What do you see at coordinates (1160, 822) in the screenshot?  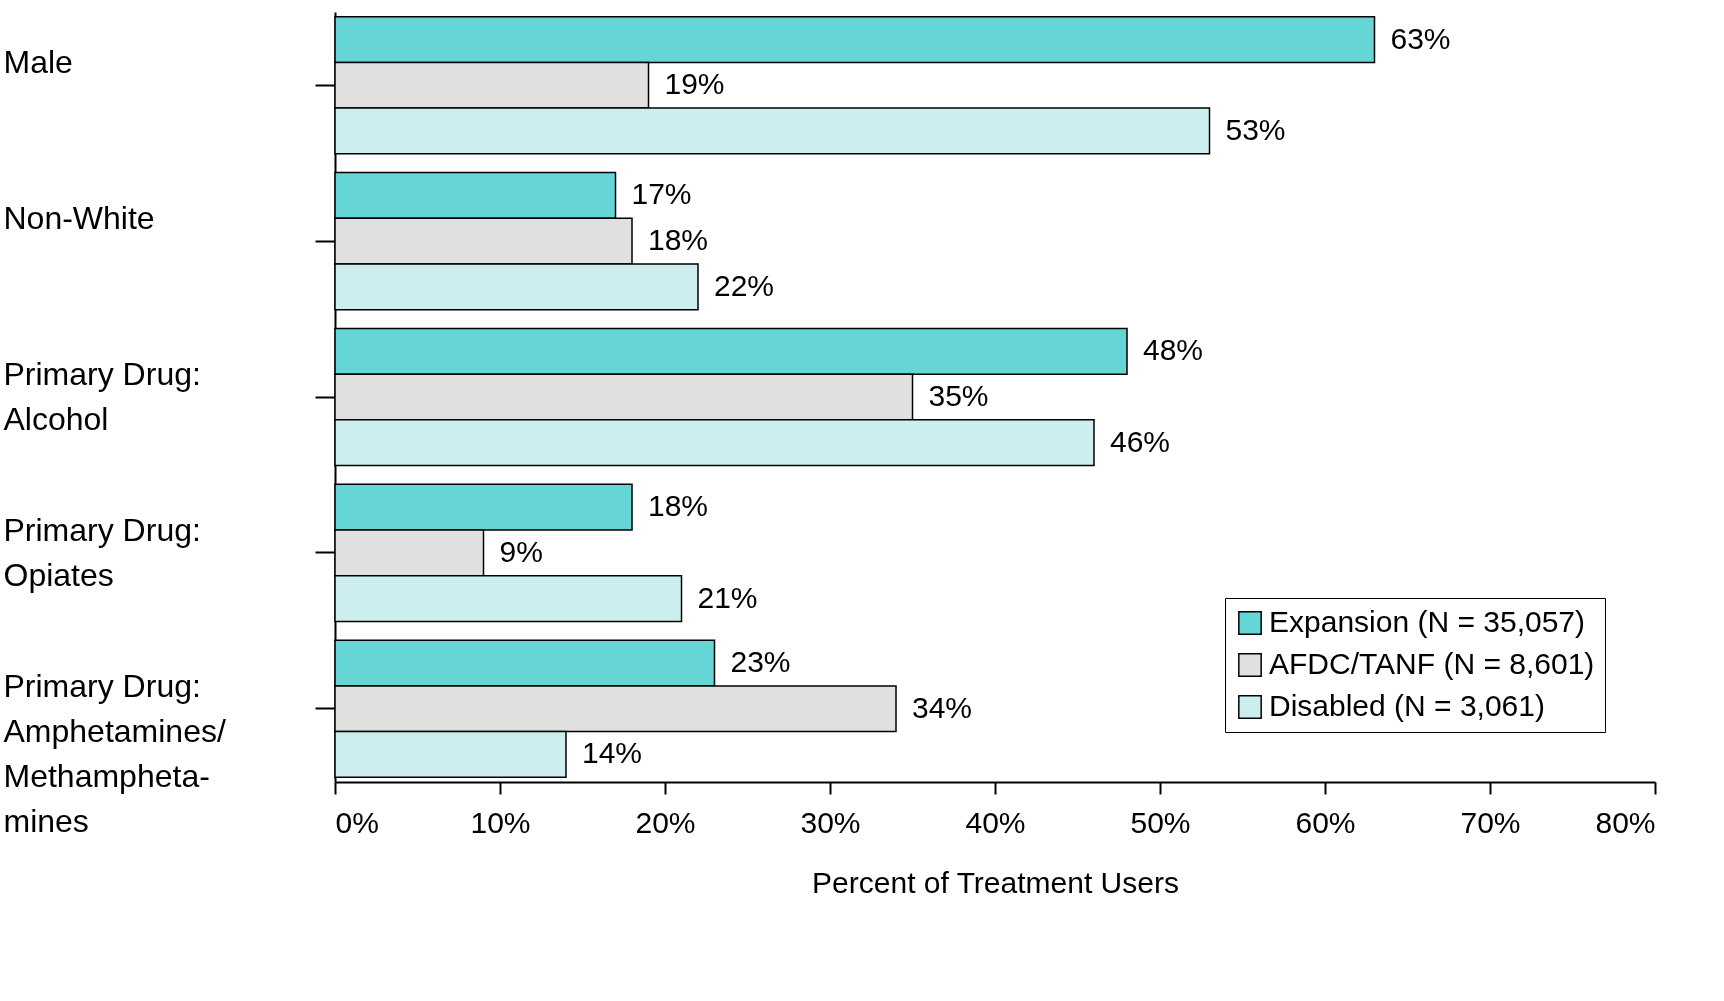 I see `x-tick-label: 50%` at bounding box center [1160, 822].